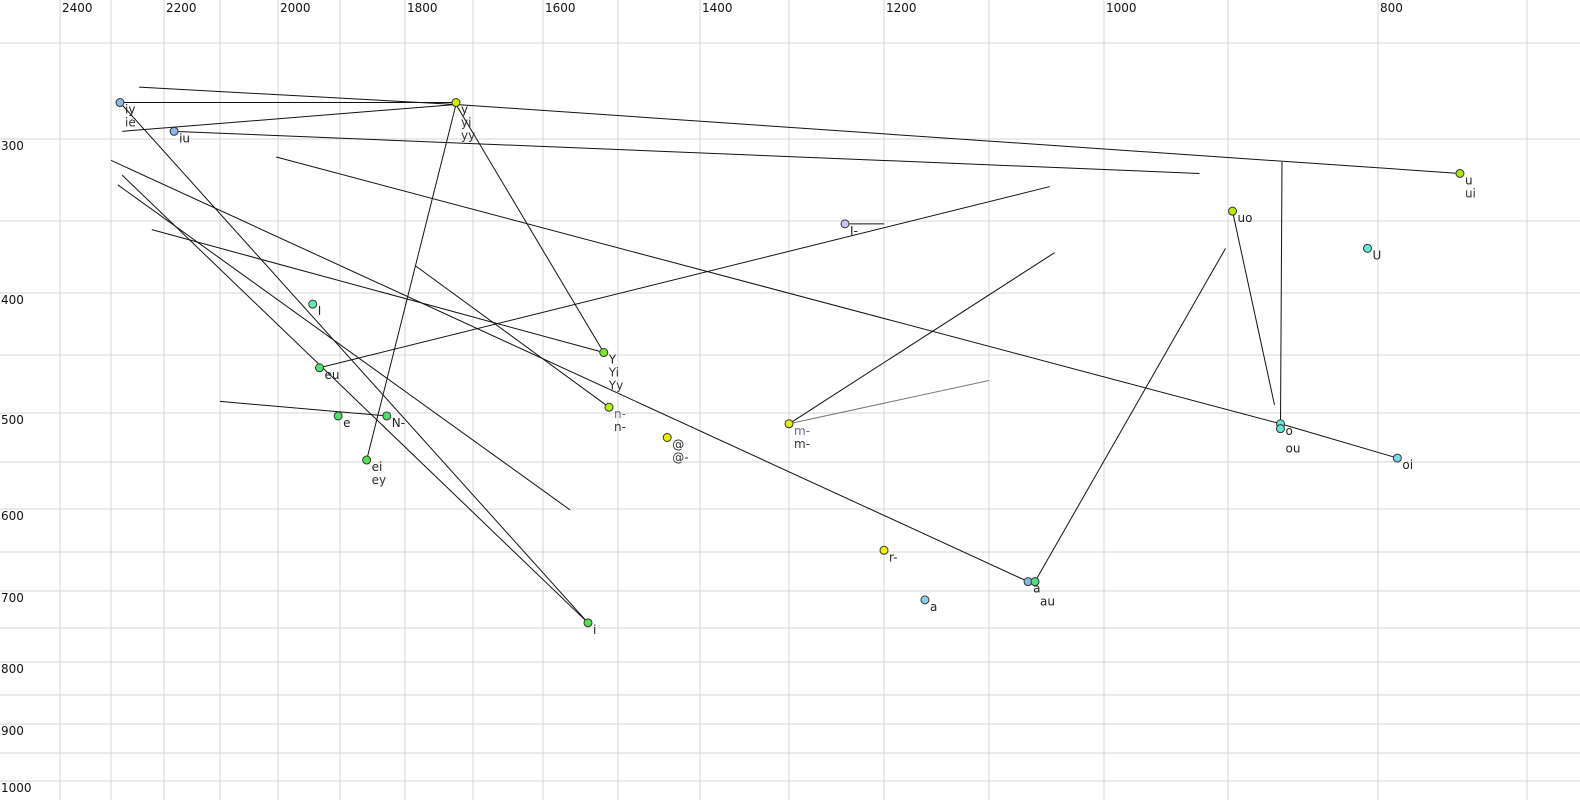 The image size is (1580, 800). I want to click on point-label: Yy, so click(615, 386).